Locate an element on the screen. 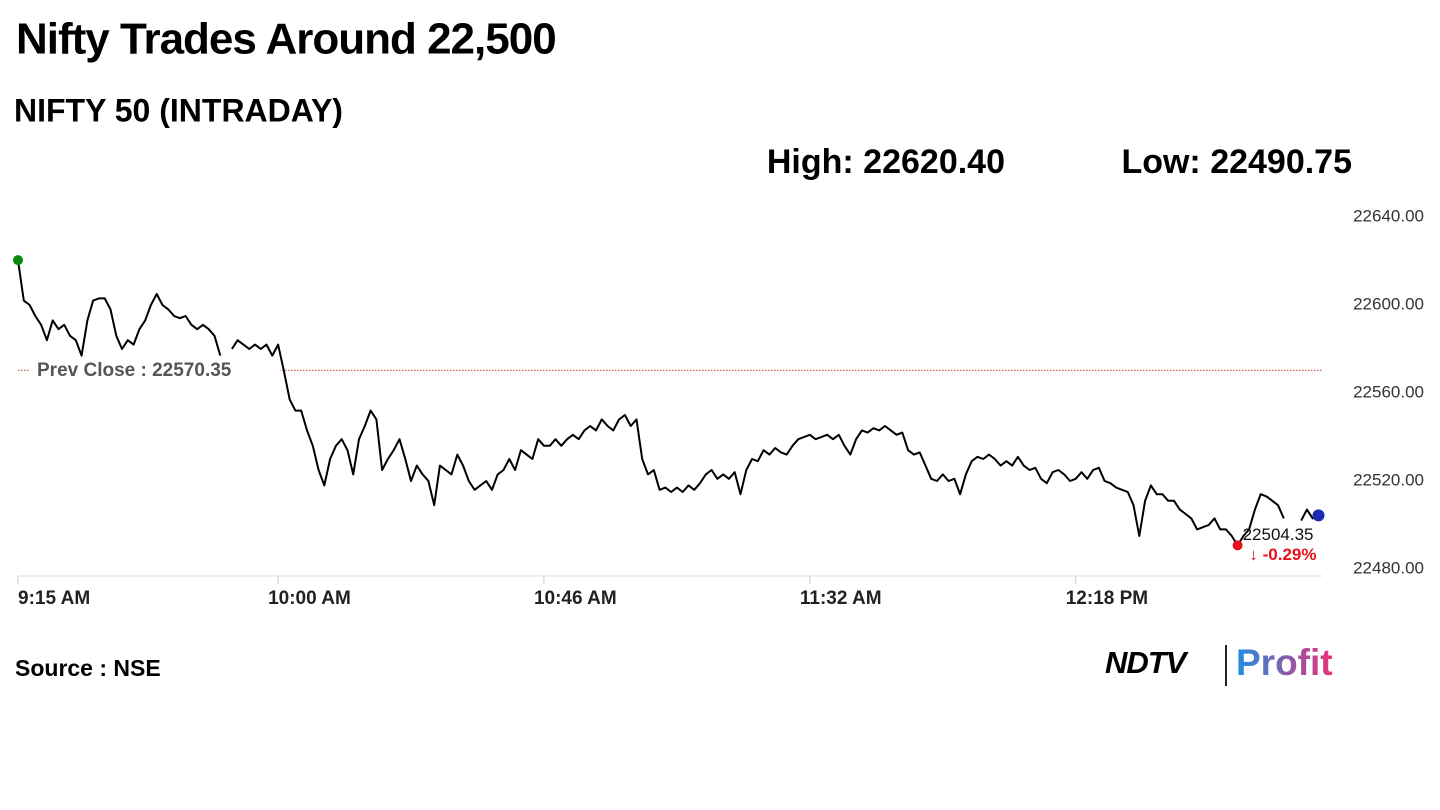 Image resolution: width=1440 pixels, height=810 pixels. change-label: ↓ -0.29% is located at coordinates (1282, 554).